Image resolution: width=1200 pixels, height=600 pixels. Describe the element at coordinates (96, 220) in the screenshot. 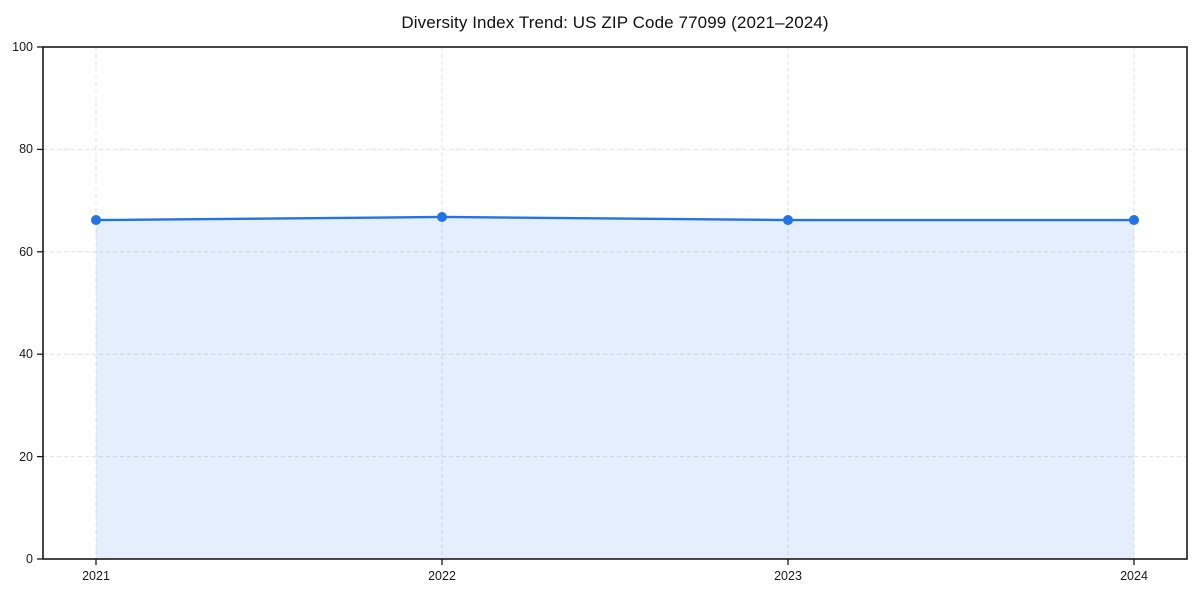

I see `data-point-2021` at that location.